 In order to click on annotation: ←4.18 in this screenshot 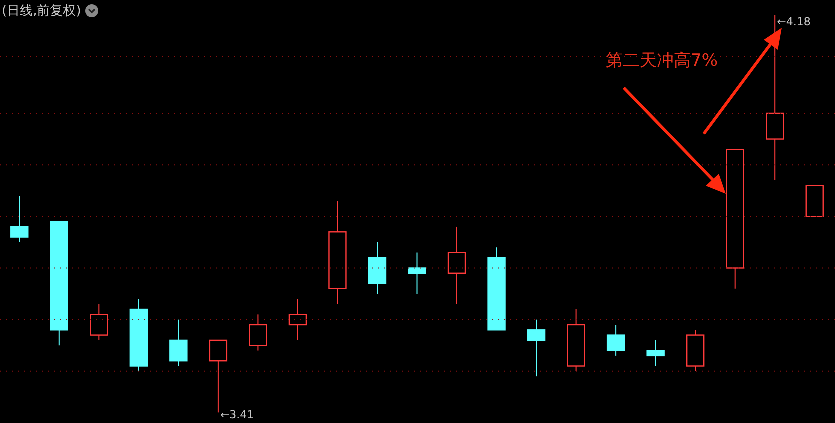, I will do `click(794, 21)`.